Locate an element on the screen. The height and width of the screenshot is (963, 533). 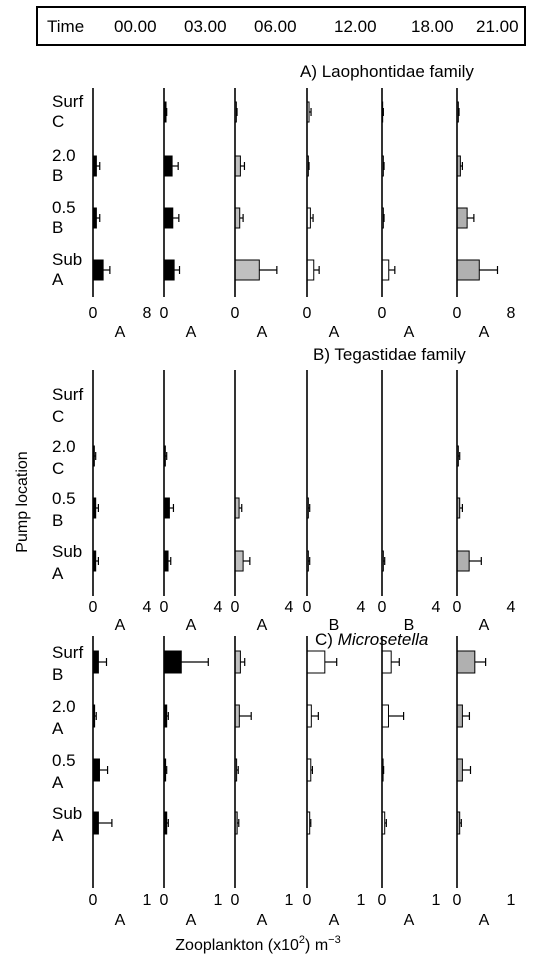
series-21.00: 0 8A is located at coordinates (484, 214).